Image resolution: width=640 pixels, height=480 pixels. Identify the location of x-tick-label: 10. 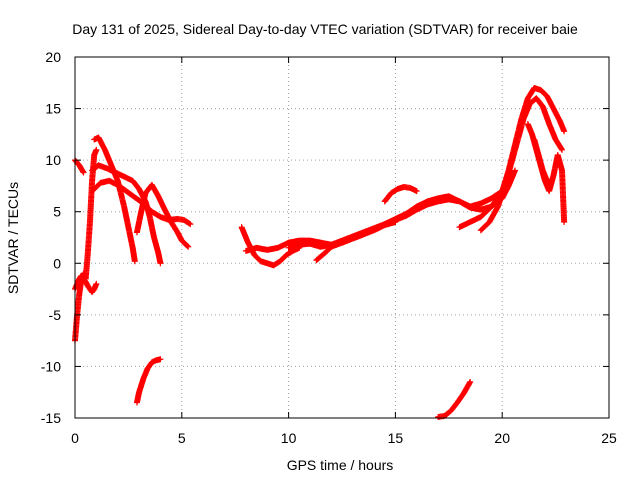
(289, 438).